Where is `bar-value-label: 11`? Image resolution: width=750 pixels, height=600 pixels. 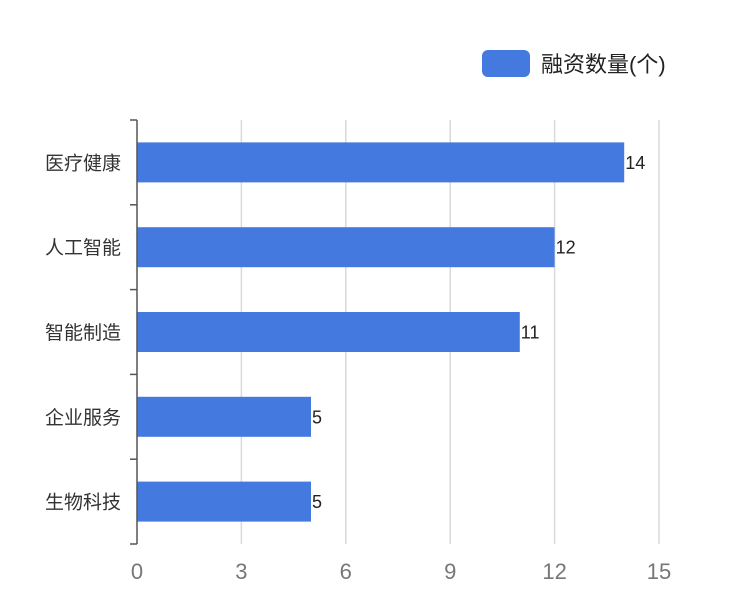
bar-value-label: 11 is located at coordinates (530, 333).